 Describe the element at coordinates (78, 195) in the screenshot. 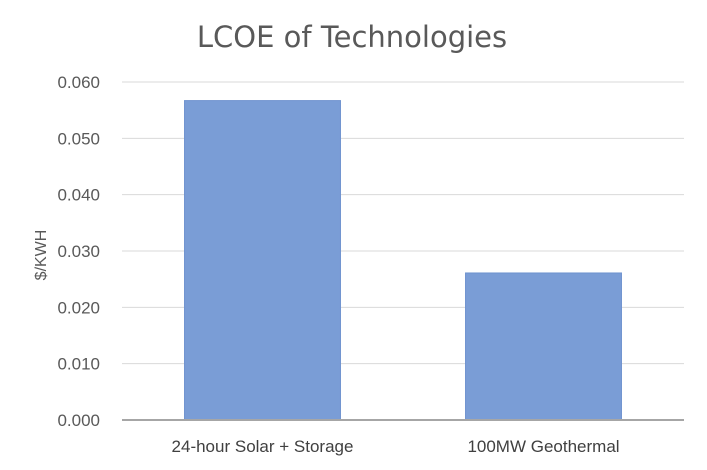

I see `y-tick-label: 0.040` at that location.